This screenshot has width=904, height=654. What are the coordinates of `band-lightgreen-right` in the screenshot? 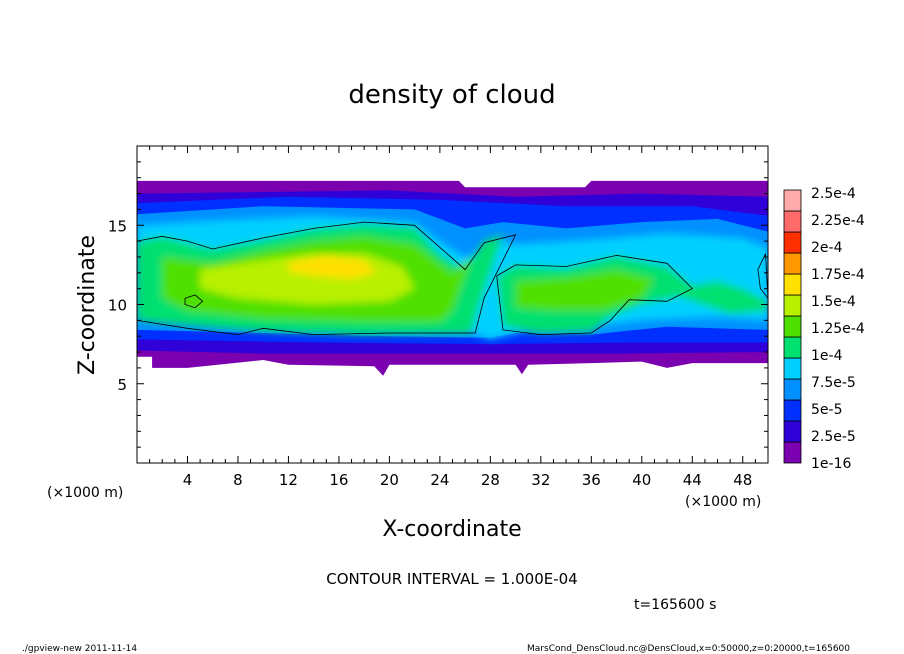 It's located at (585, 290).